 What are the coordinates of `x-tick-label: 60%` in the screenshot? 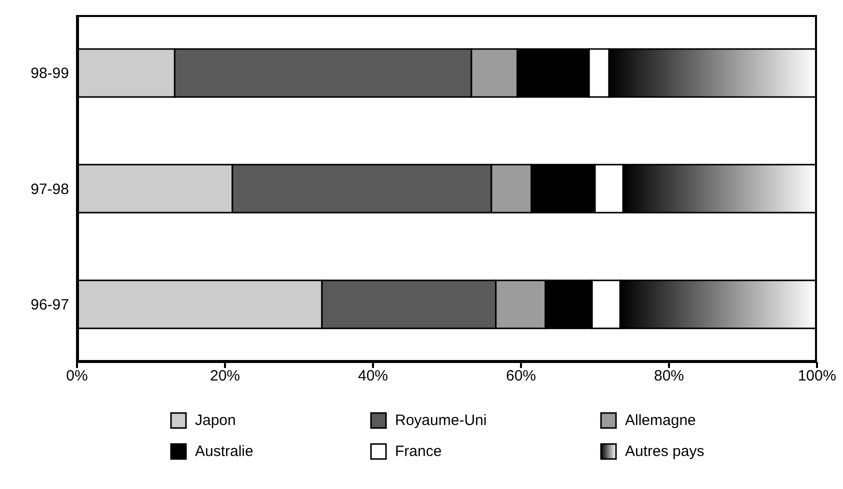 It's located at (521, 376).